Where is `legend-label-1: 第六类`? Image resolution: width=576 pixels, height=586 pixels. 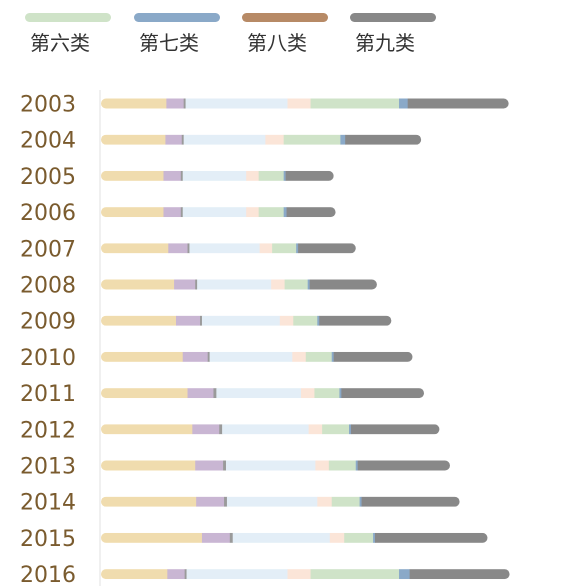
legend-label-1: 第六类 is located at coordinates (60, 43).